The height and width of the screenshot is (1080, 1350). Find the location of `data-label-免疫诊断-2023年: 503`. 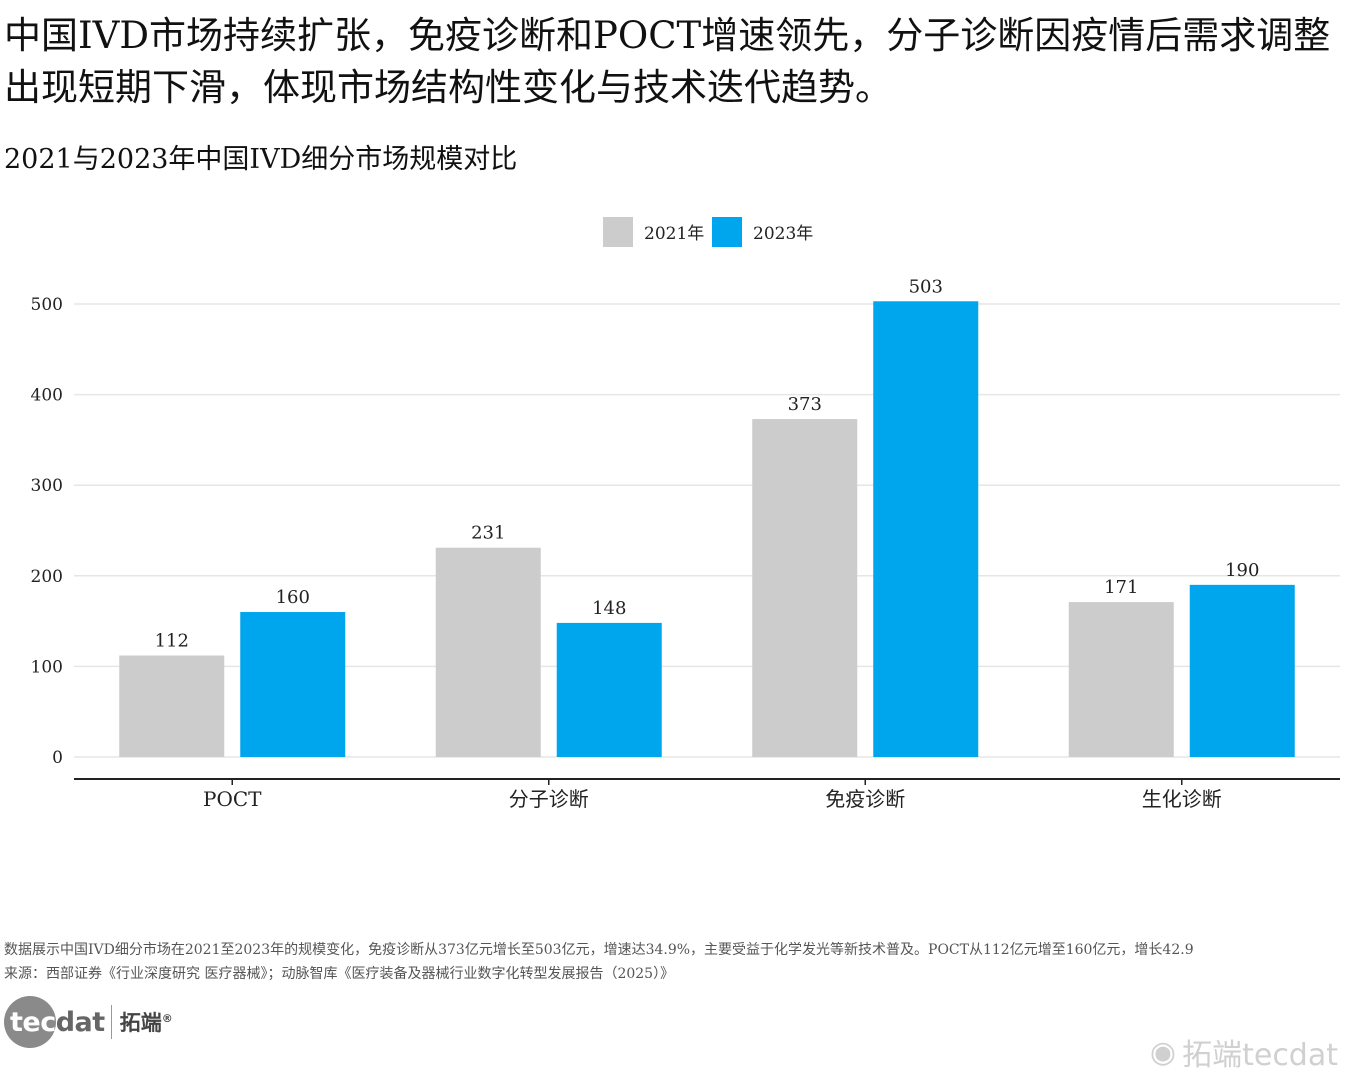

data-label-免疫诊断-2023年: 503 is located at coordinates (926, 286).